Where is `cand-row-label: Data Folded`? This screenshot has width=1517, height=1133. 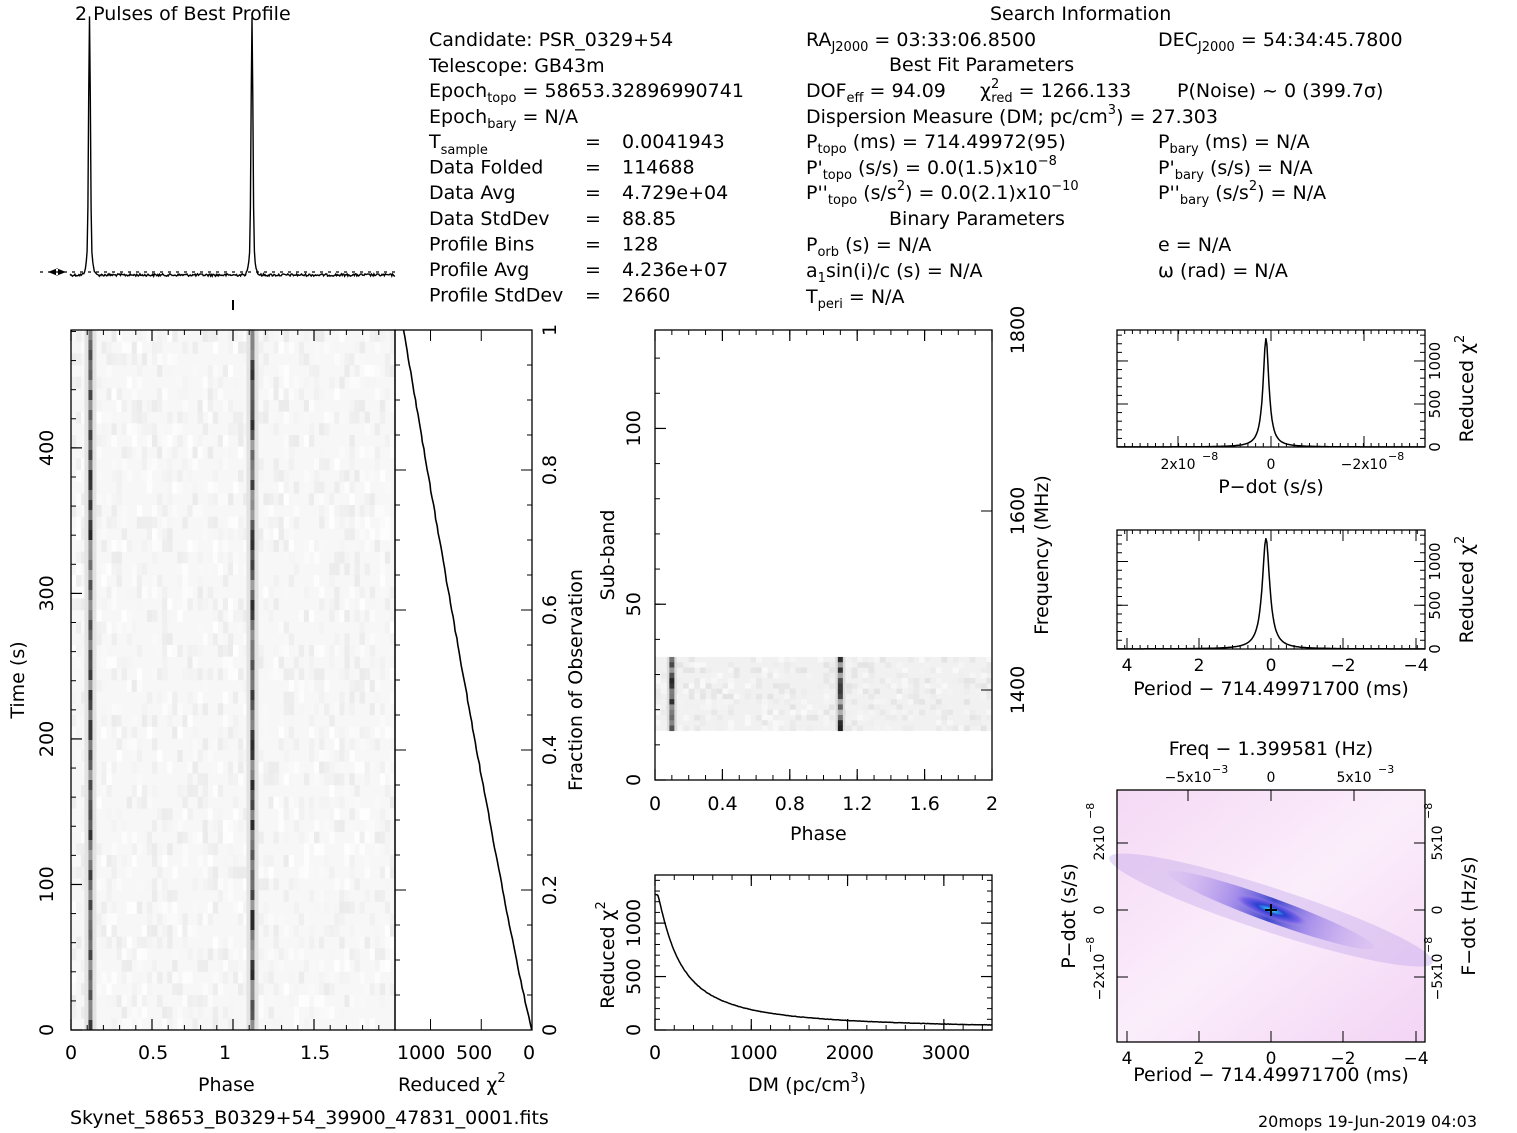
cand-row-label: Data Folded is located at coordinates (486, 168).